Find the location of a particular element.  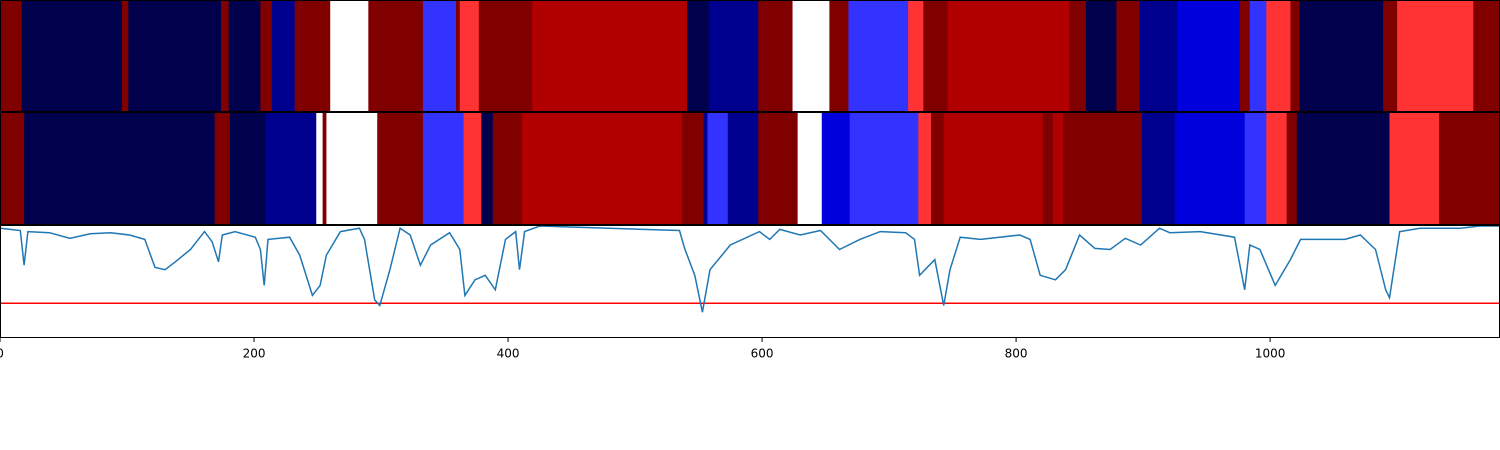

x-tick-label: 0 is located at coordinates (2, 354).